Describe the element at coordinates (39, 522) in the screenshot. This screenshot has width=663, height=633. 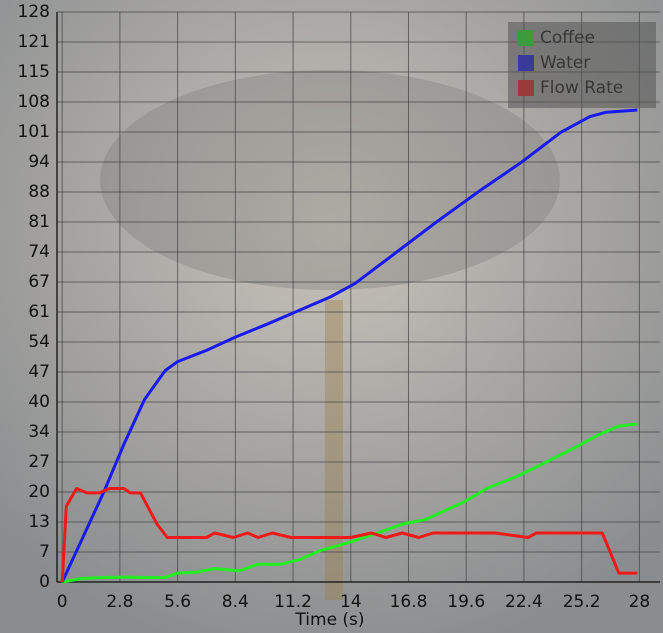
I see `y-tick-label: 13` at that location.